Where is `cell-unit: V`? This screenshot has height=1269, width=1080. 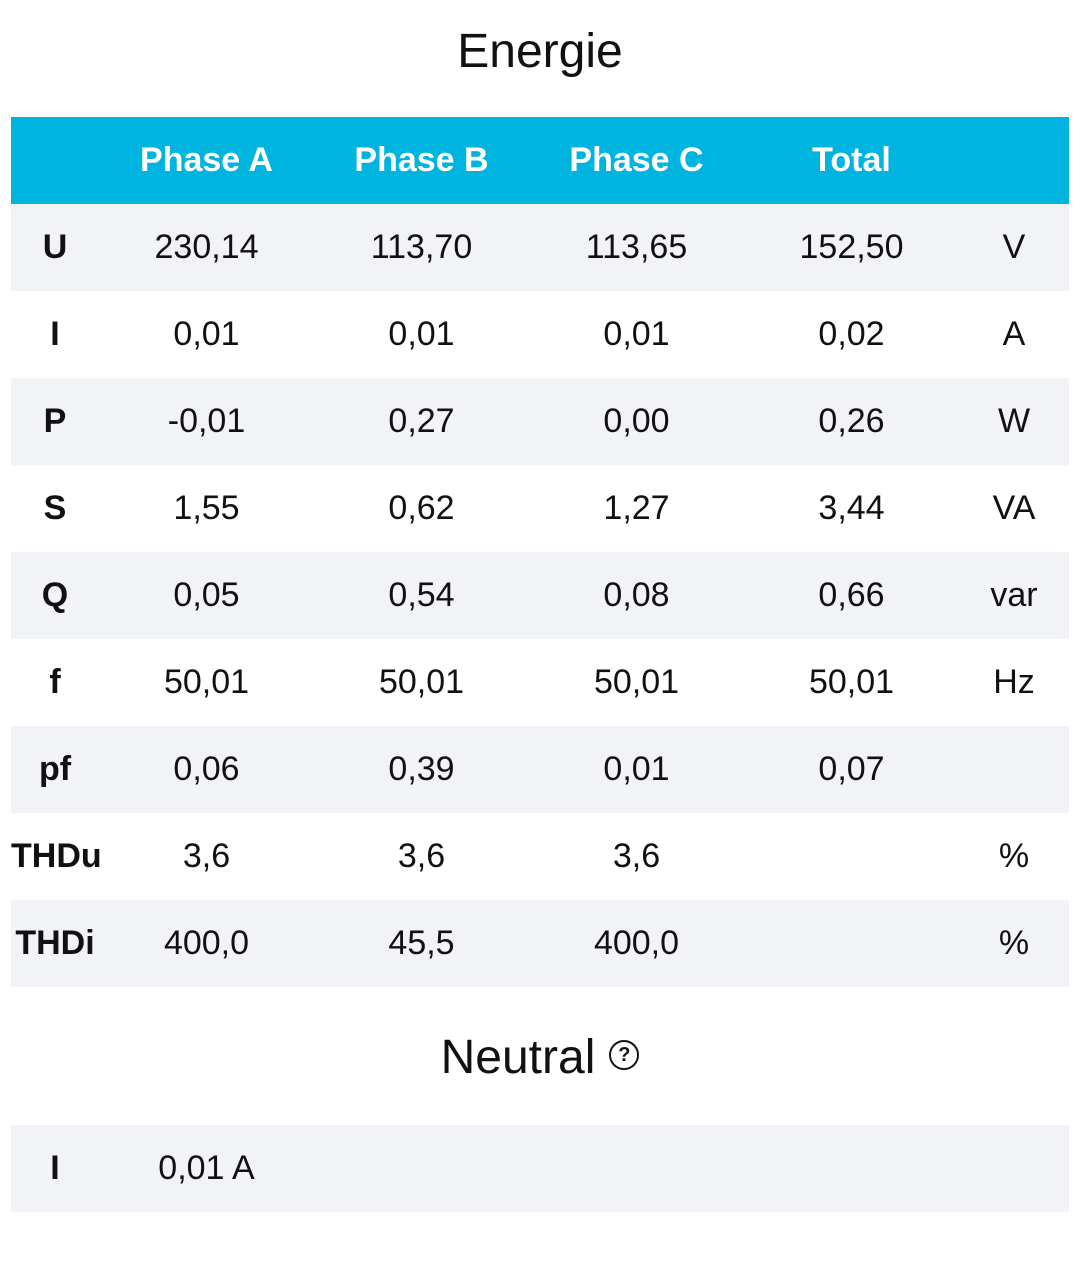 cell-unit: V is located at coordinates (1014, 247).